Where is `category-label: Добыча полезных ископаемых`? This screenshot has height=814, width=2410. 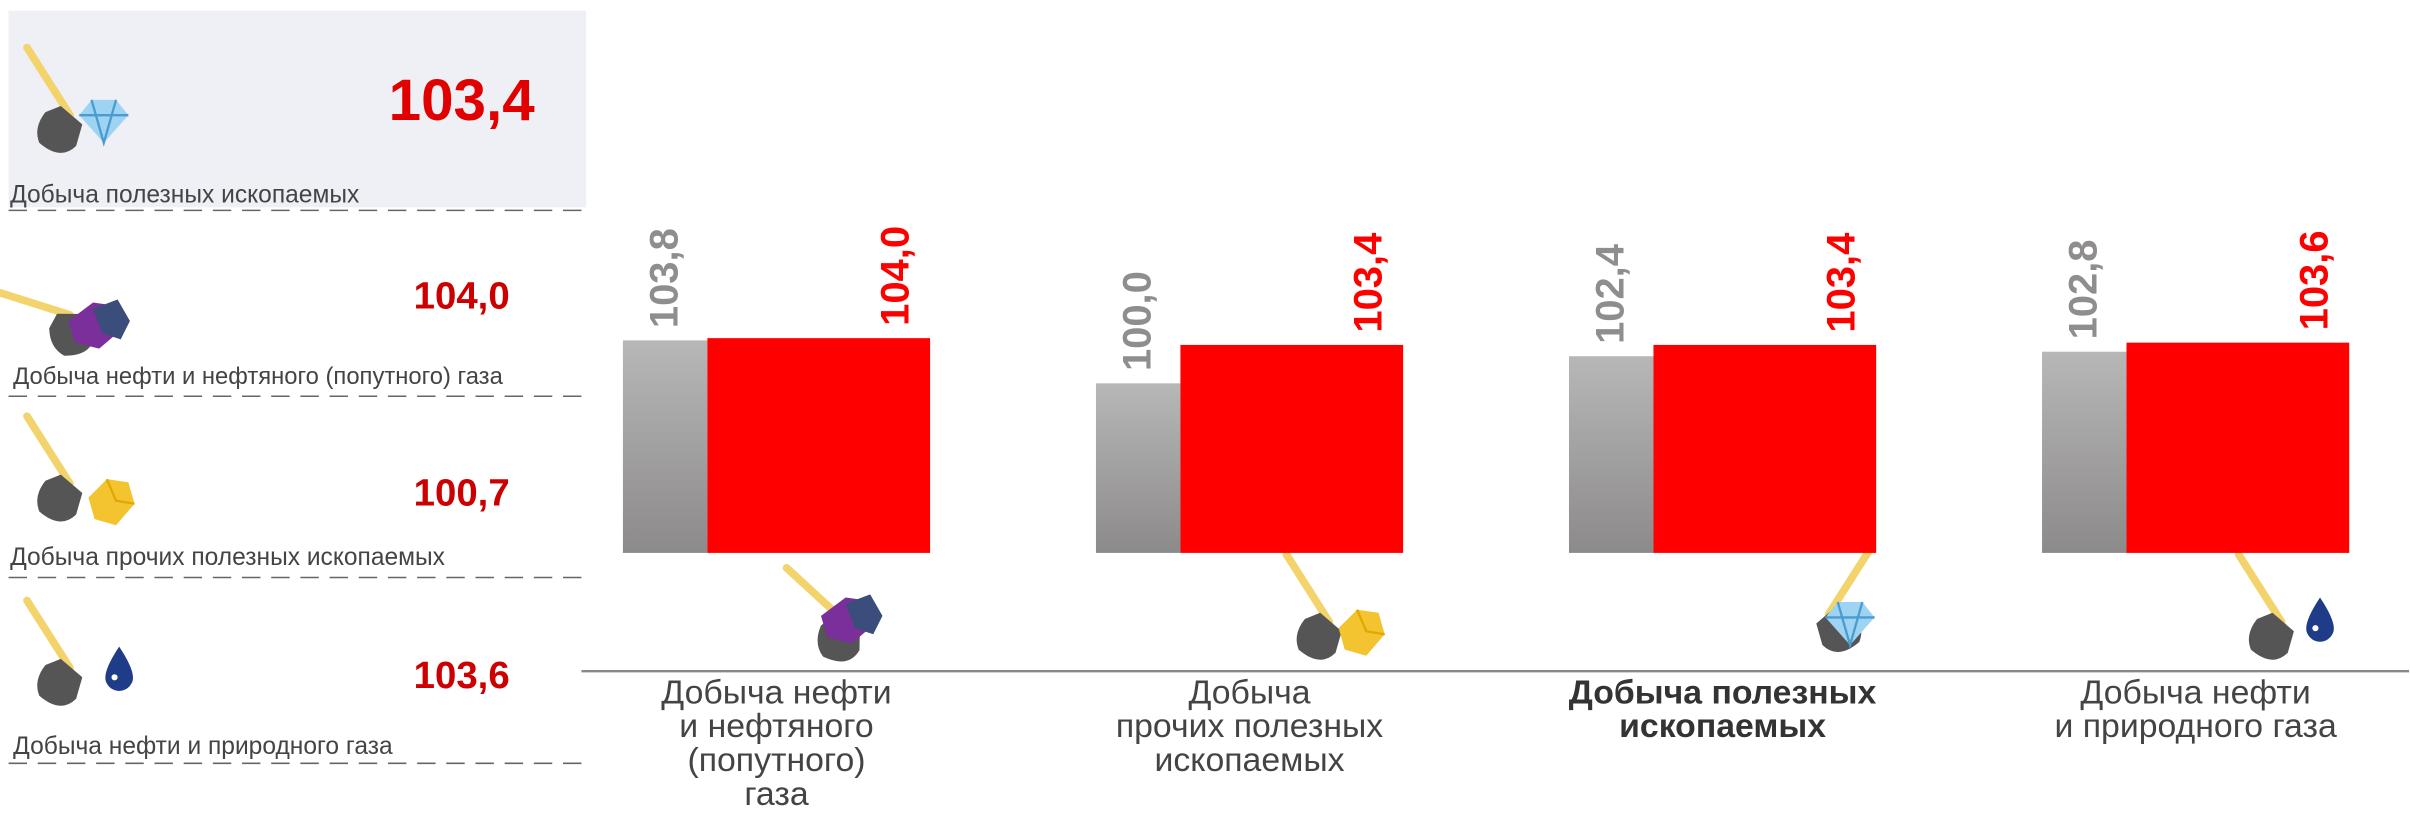
category-label: Добыча полезных ископаемых is located at coordinates (1722, 710).